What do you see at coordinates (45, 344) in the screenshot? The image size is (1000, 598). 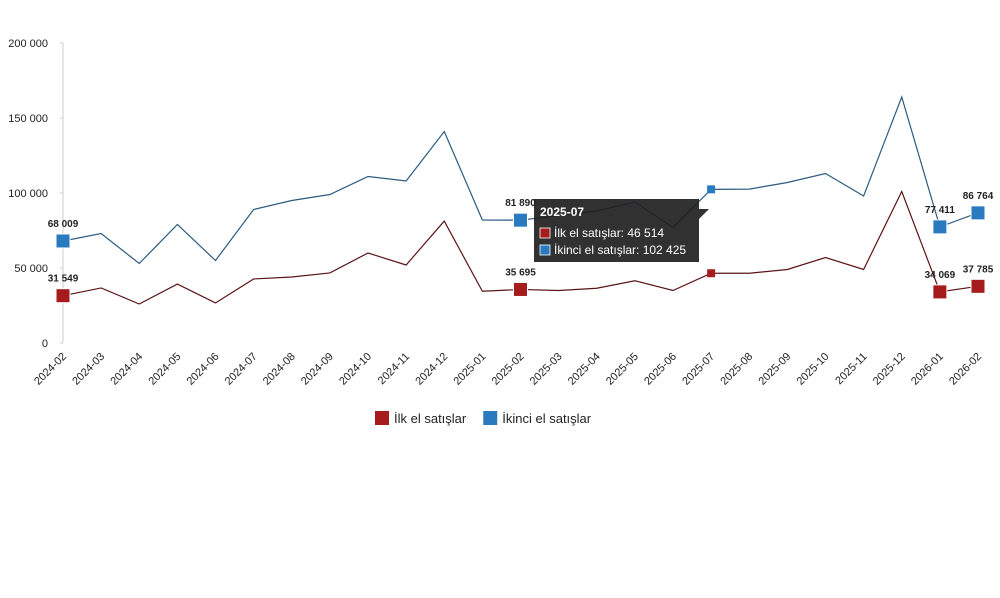 I see `y-tick-label: 0` at bounding box center [45, 344].